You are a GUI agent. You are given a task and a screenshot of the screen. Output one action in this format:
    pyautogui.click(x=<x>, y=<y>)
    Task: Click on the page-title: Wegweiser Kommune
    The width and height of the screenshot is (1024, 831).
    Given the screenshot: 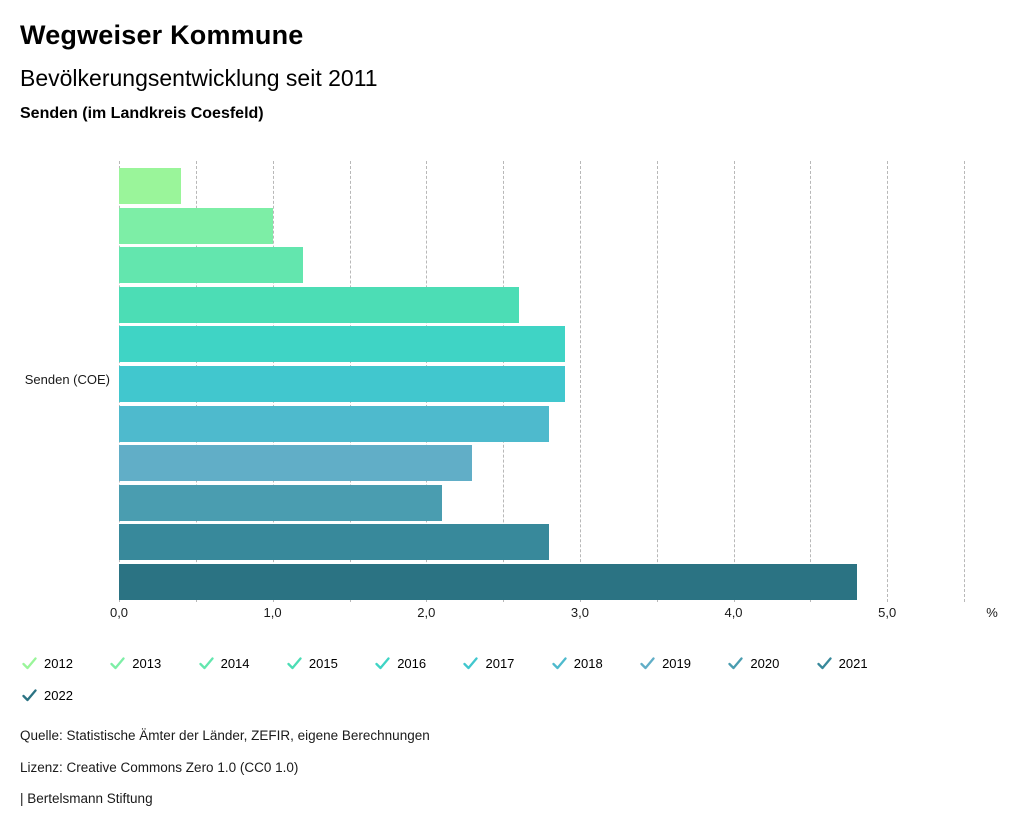 What is the action you would take?
    pyautogui.click(x=162, y=35)
    